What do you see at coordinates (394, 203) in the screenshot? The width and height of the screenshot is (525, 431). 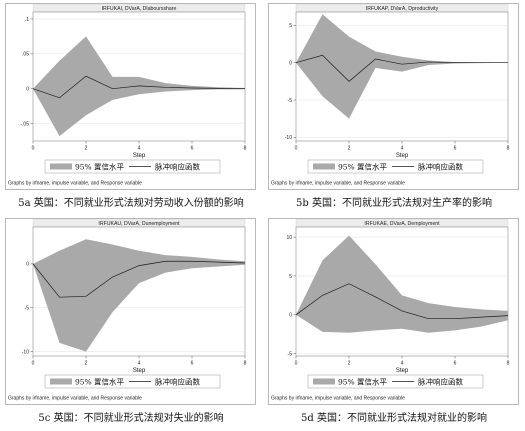 I see `figure-caption: 5b 英国：不同就业形式法规对生产率的影响` at bounding box center [394, 203].